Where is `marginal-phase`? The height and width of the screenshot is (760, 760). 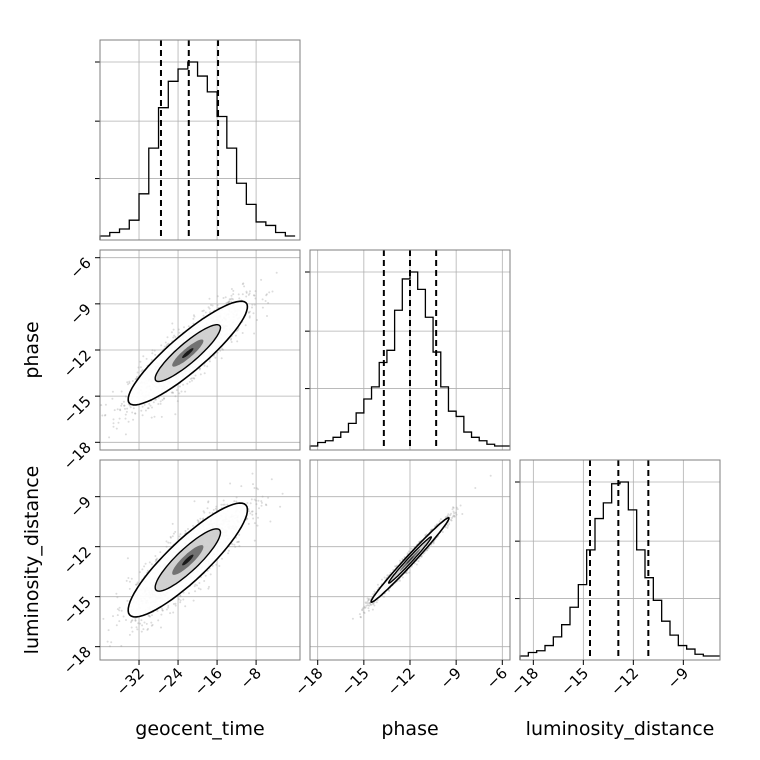
marginal-phase is located at coordinates (408, 350).